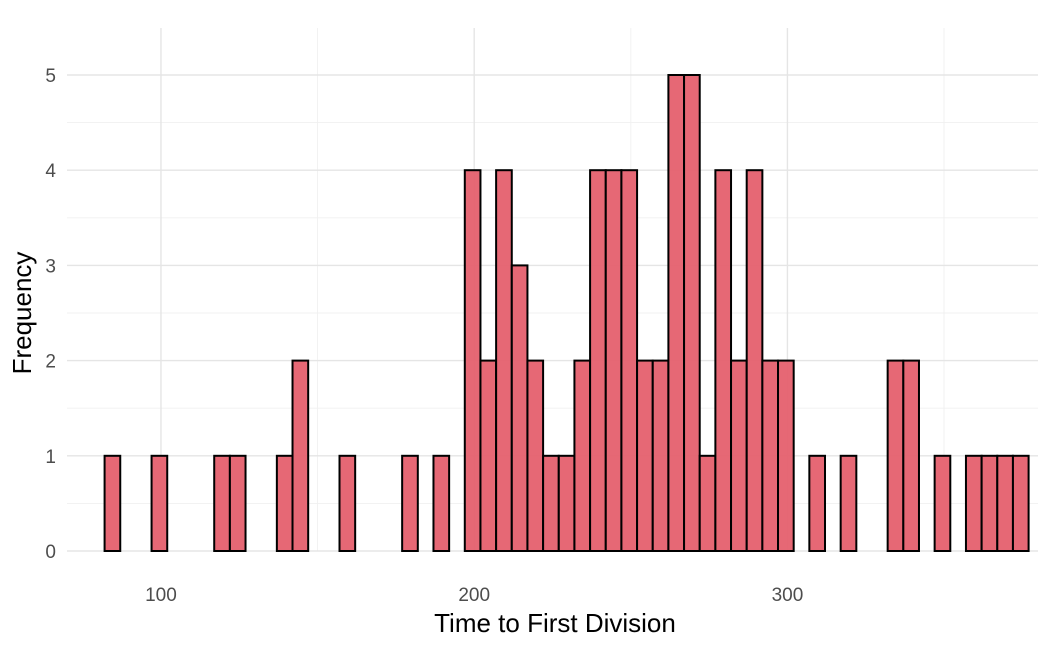  What do you see at coordinates (50, 362) in the screenshot?
I see `y-tick-label: 2` at bounding box center [50, 362].